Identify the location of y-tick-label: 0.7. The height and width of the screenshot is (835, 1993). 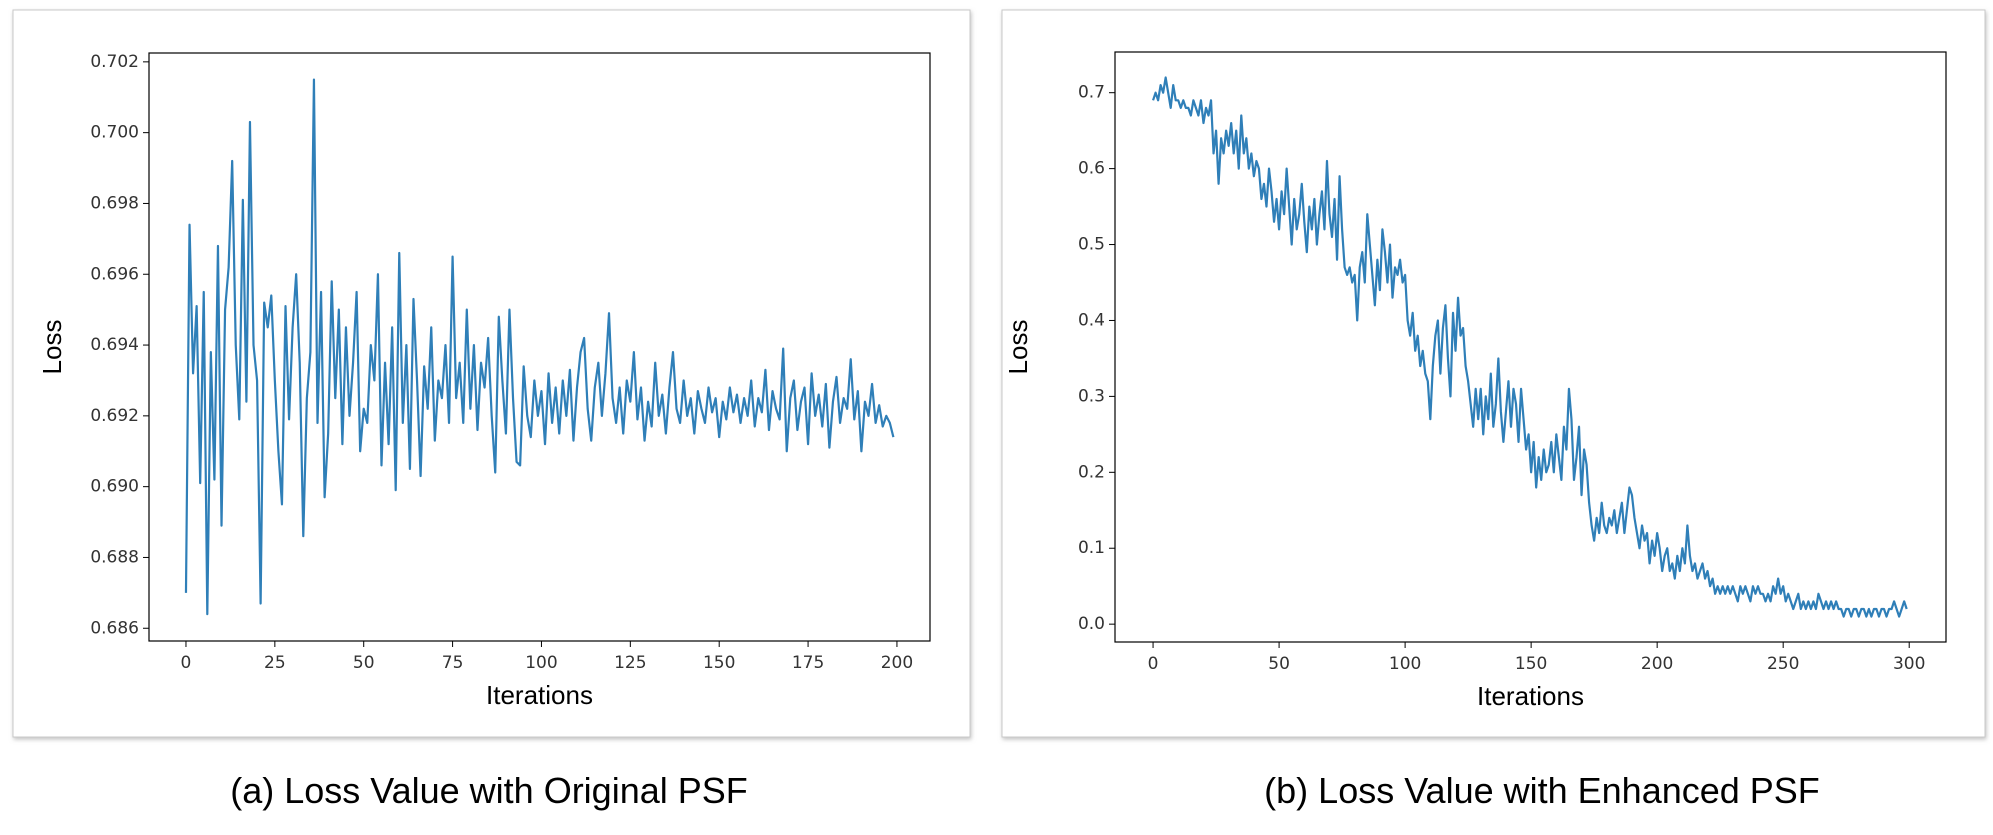
(1091, 93).